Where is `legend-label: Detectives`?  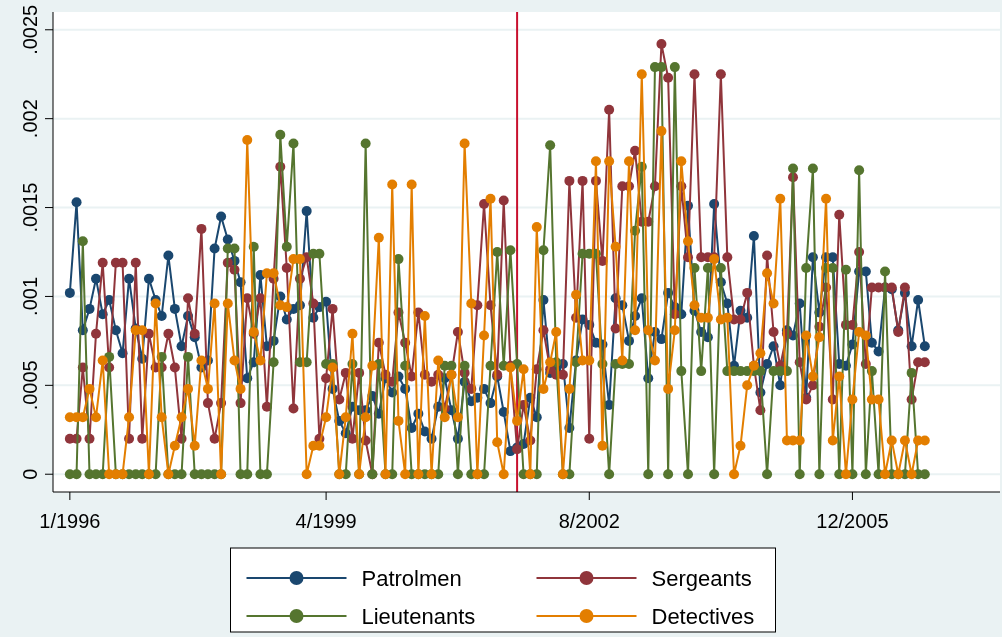 legend-label: Detectives is located at coordinates (703, 616).